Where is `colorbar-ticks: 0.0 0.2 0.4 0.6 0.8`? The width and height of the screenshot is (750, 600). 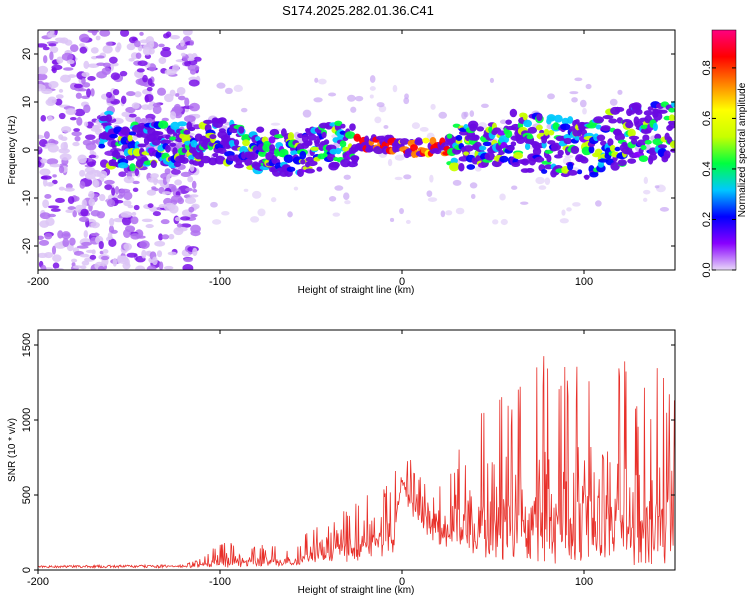 colorbar-ticks: 0.0 0.2 0.4 0.6 0.8 is located at coordinates (718, 169).